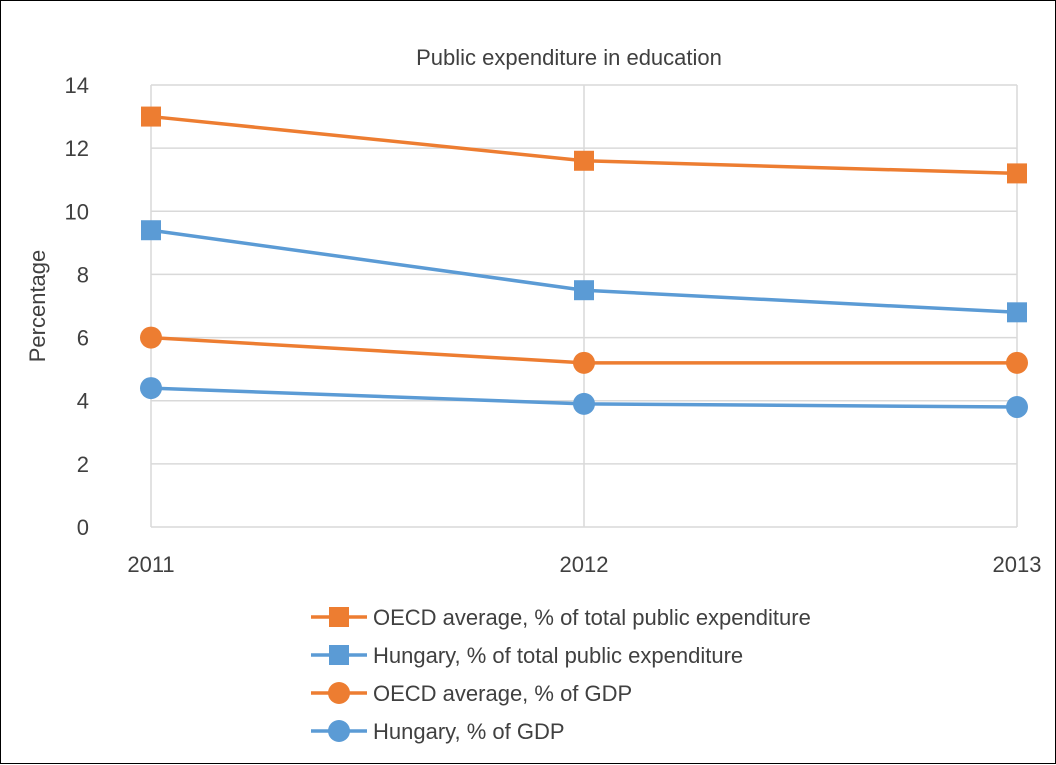 This screenshot has width=1056, height=765. I want to click on legend-label: Hungary, % of GDP, so click(469, 731).